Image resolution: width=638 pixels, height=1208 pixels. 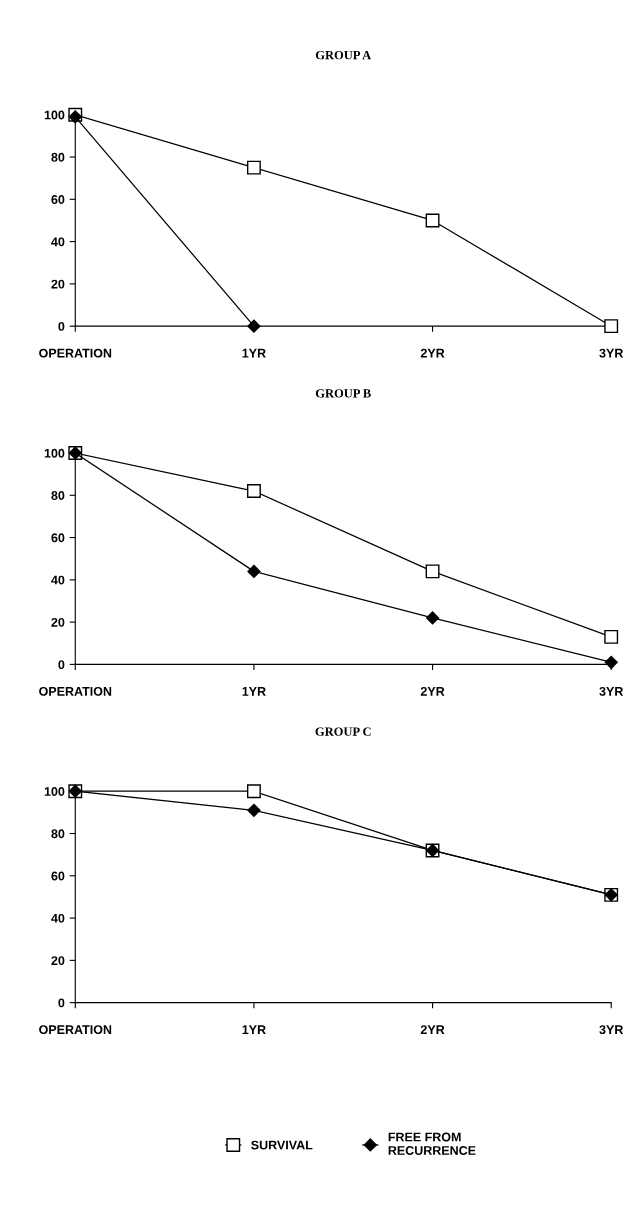 I want to click on chart-title: GROUP A, so click(x=343, y=55).